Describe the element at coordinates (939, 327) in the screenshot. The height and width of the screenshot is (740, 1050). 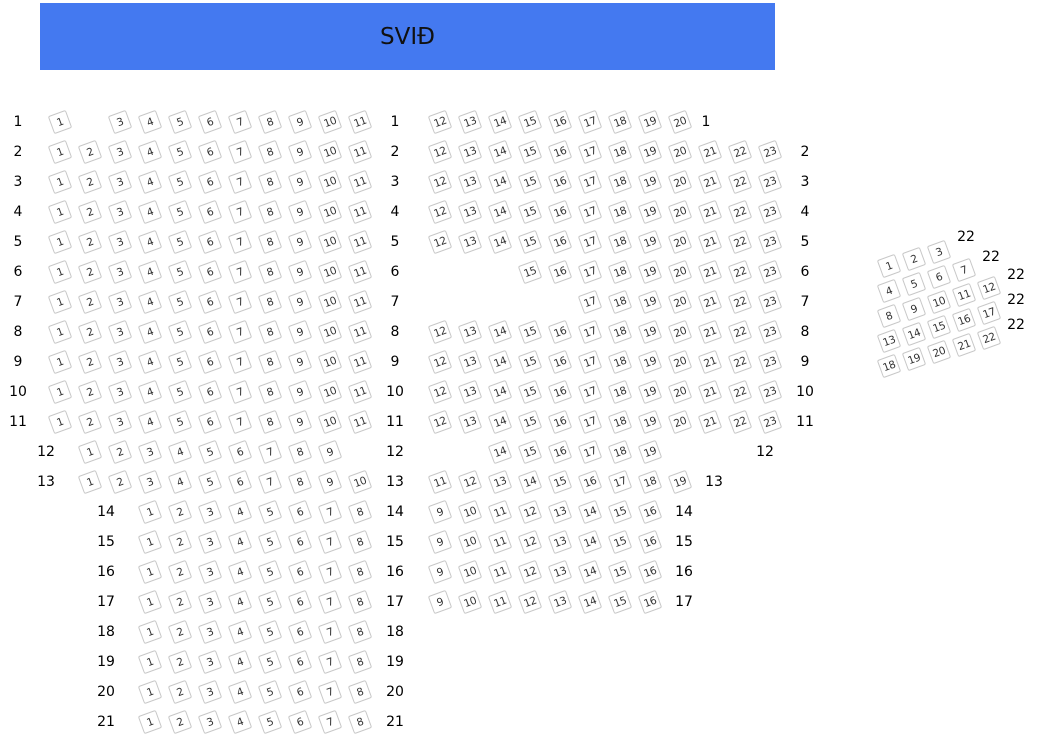
I see `box-seat: 15` at that location.